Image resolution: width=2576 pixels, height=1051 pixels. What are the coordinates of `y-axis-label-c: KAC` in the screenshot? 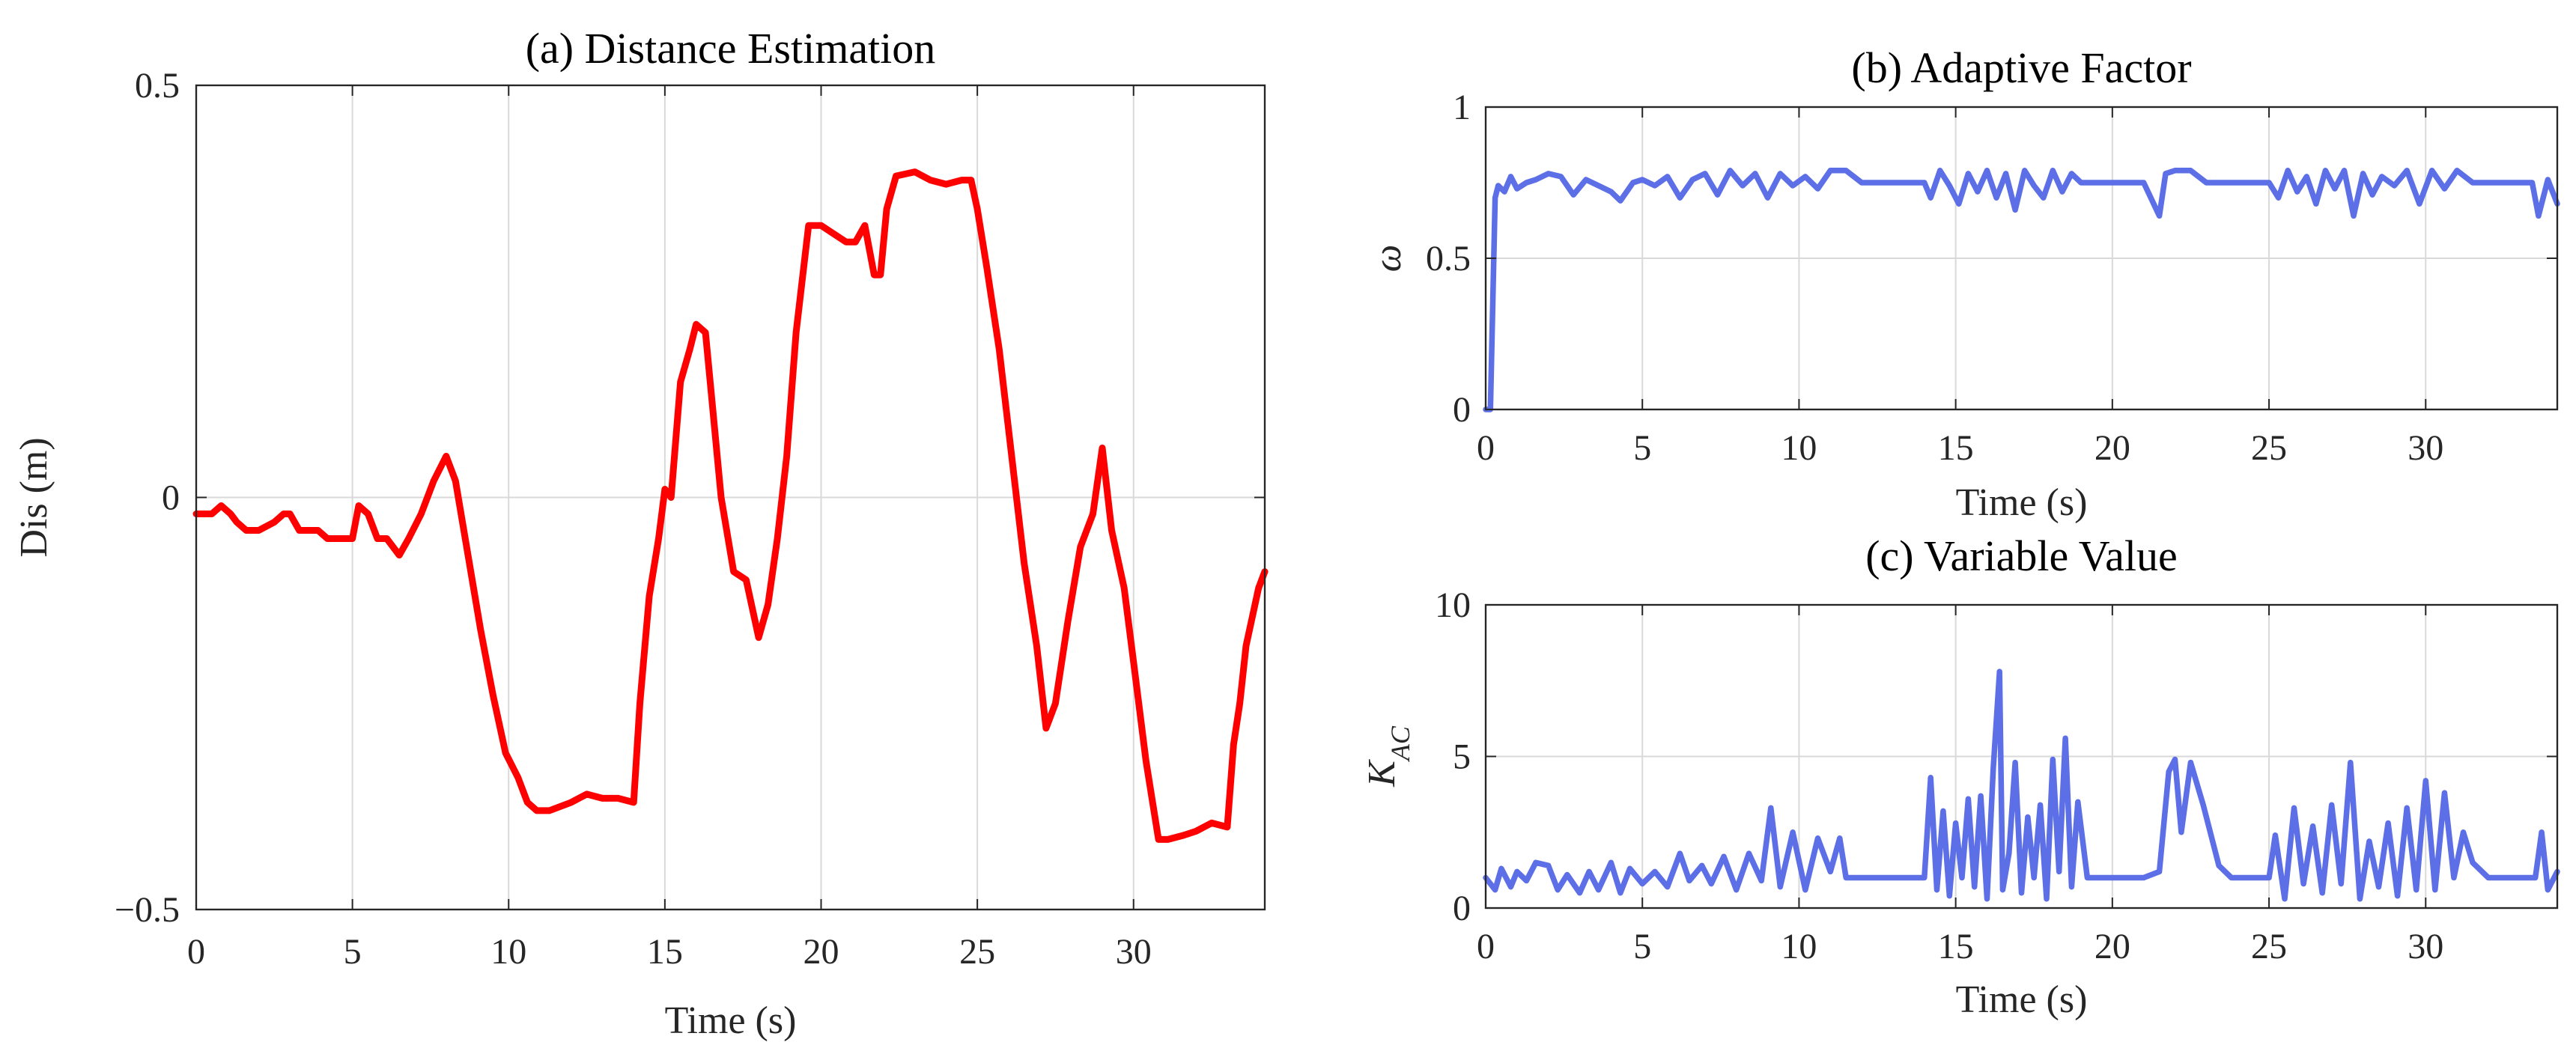 It's located at (1388, 756).